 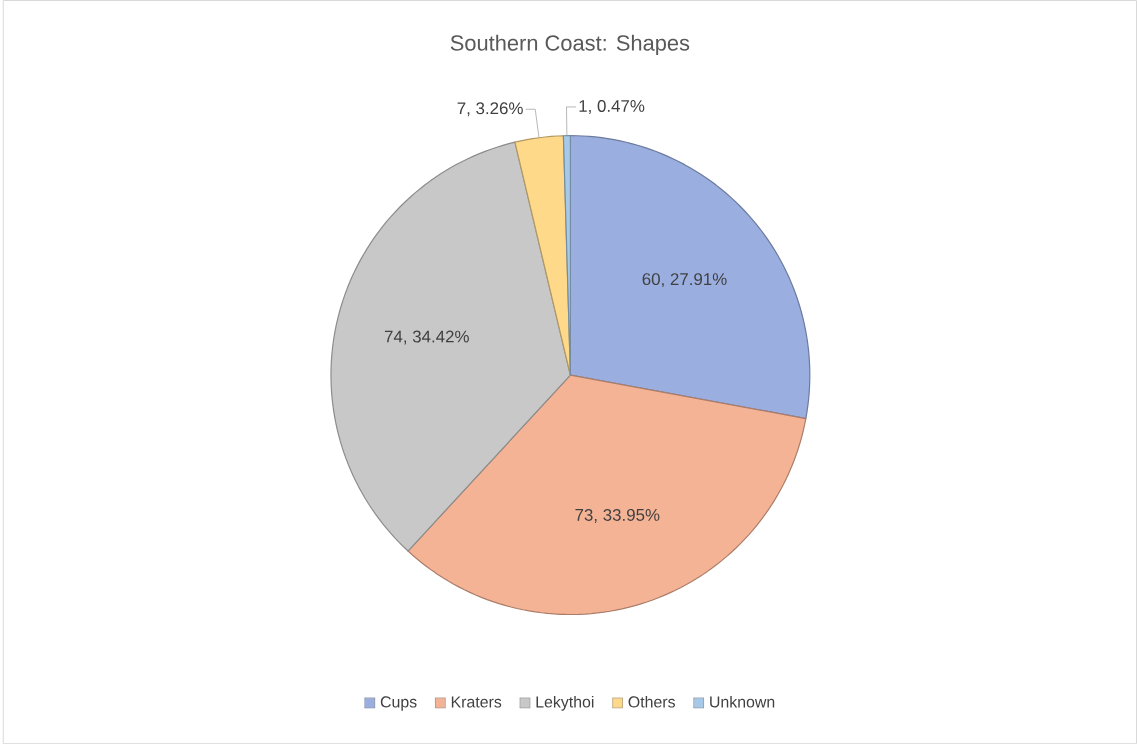 I want to click on legend-label: Others, so click(x=651, y=701).